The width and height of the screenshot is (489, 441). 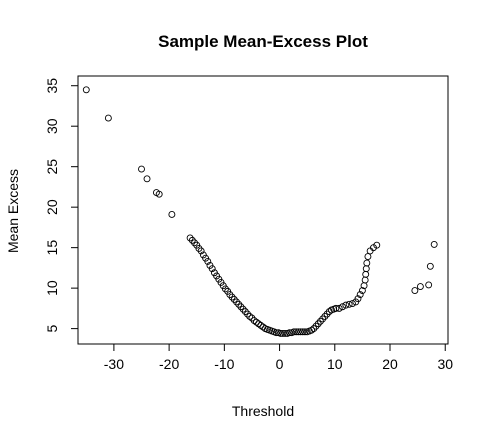 I want to click on y-tick-label: 5, so click(x=52, y=329).